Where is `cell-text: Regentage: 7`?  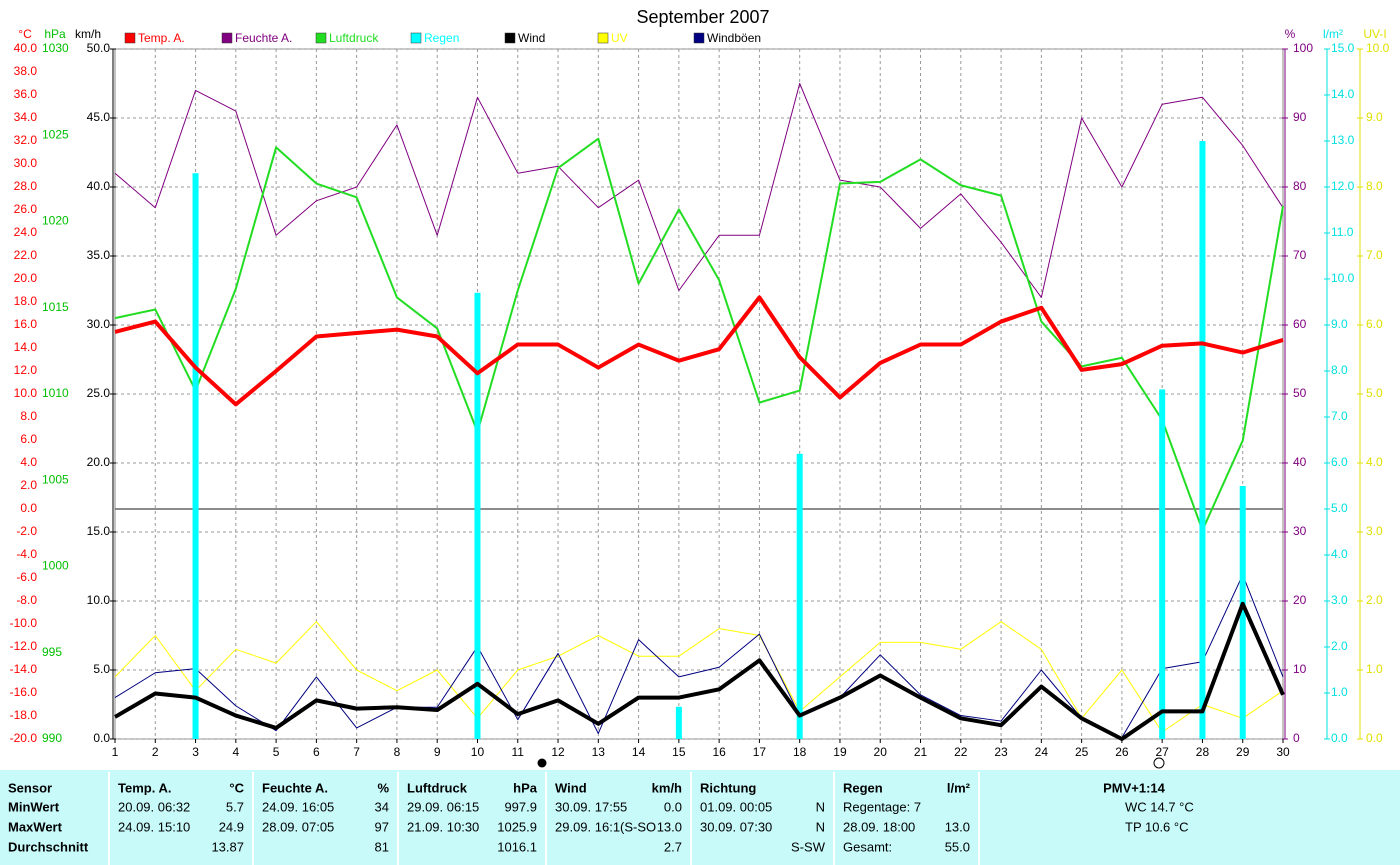
cell-text: Regentage: 7 is located at coordinates (882, 806).